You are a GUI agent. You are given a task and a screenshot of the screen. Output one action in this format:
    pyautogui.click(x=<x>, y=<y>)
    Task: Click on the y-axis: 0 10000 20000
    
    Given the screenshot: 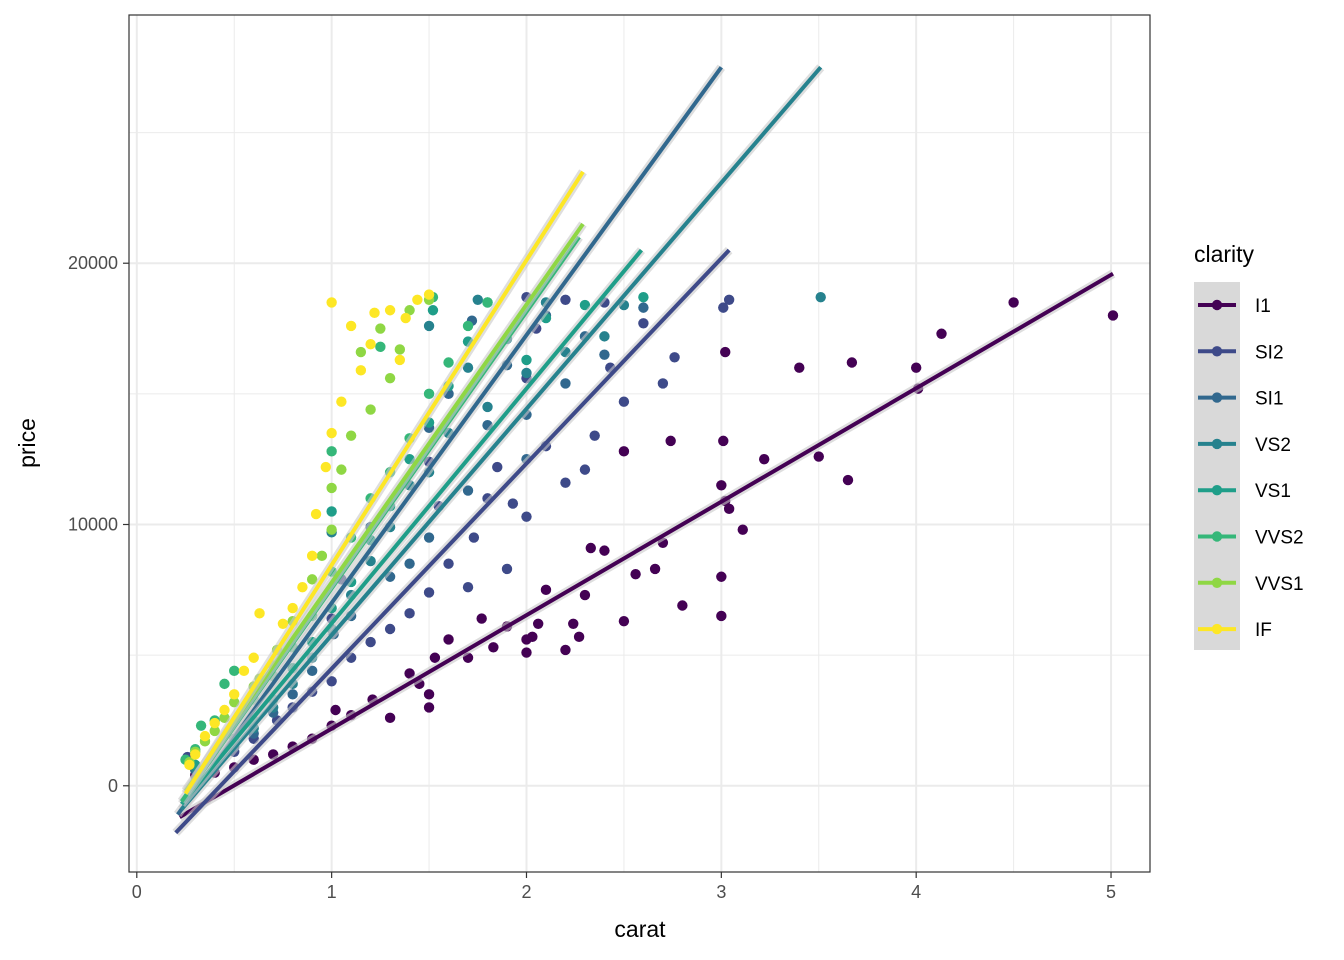 What is the action you would take?
    pyautogui.click(x=98, y=524)
    